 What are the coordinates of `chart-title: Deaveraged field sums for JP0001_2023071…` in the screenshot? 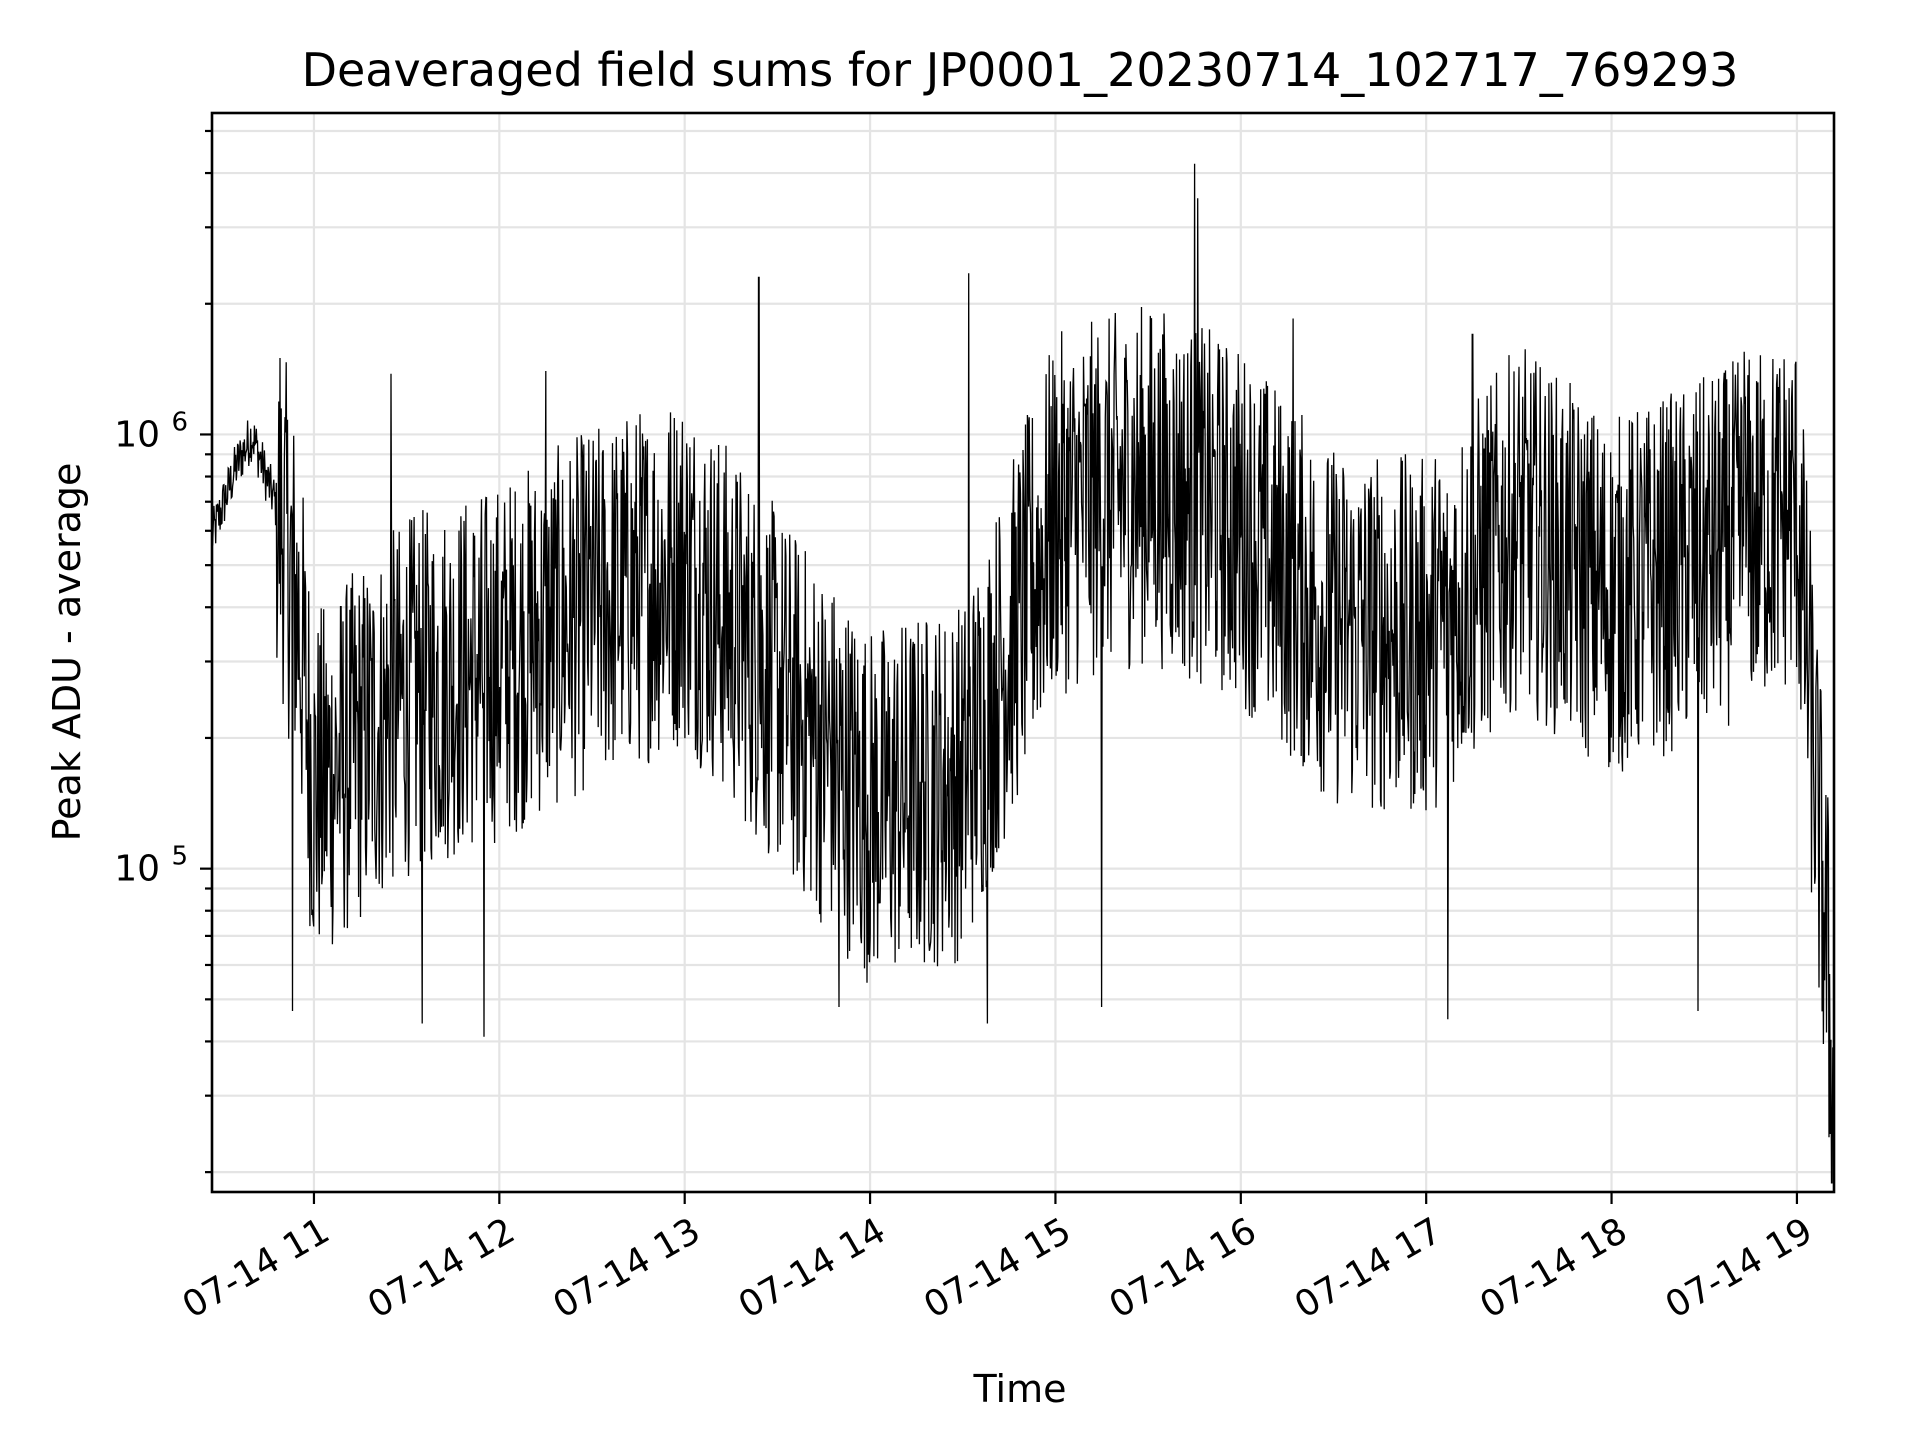 It's located at (1020, 70).